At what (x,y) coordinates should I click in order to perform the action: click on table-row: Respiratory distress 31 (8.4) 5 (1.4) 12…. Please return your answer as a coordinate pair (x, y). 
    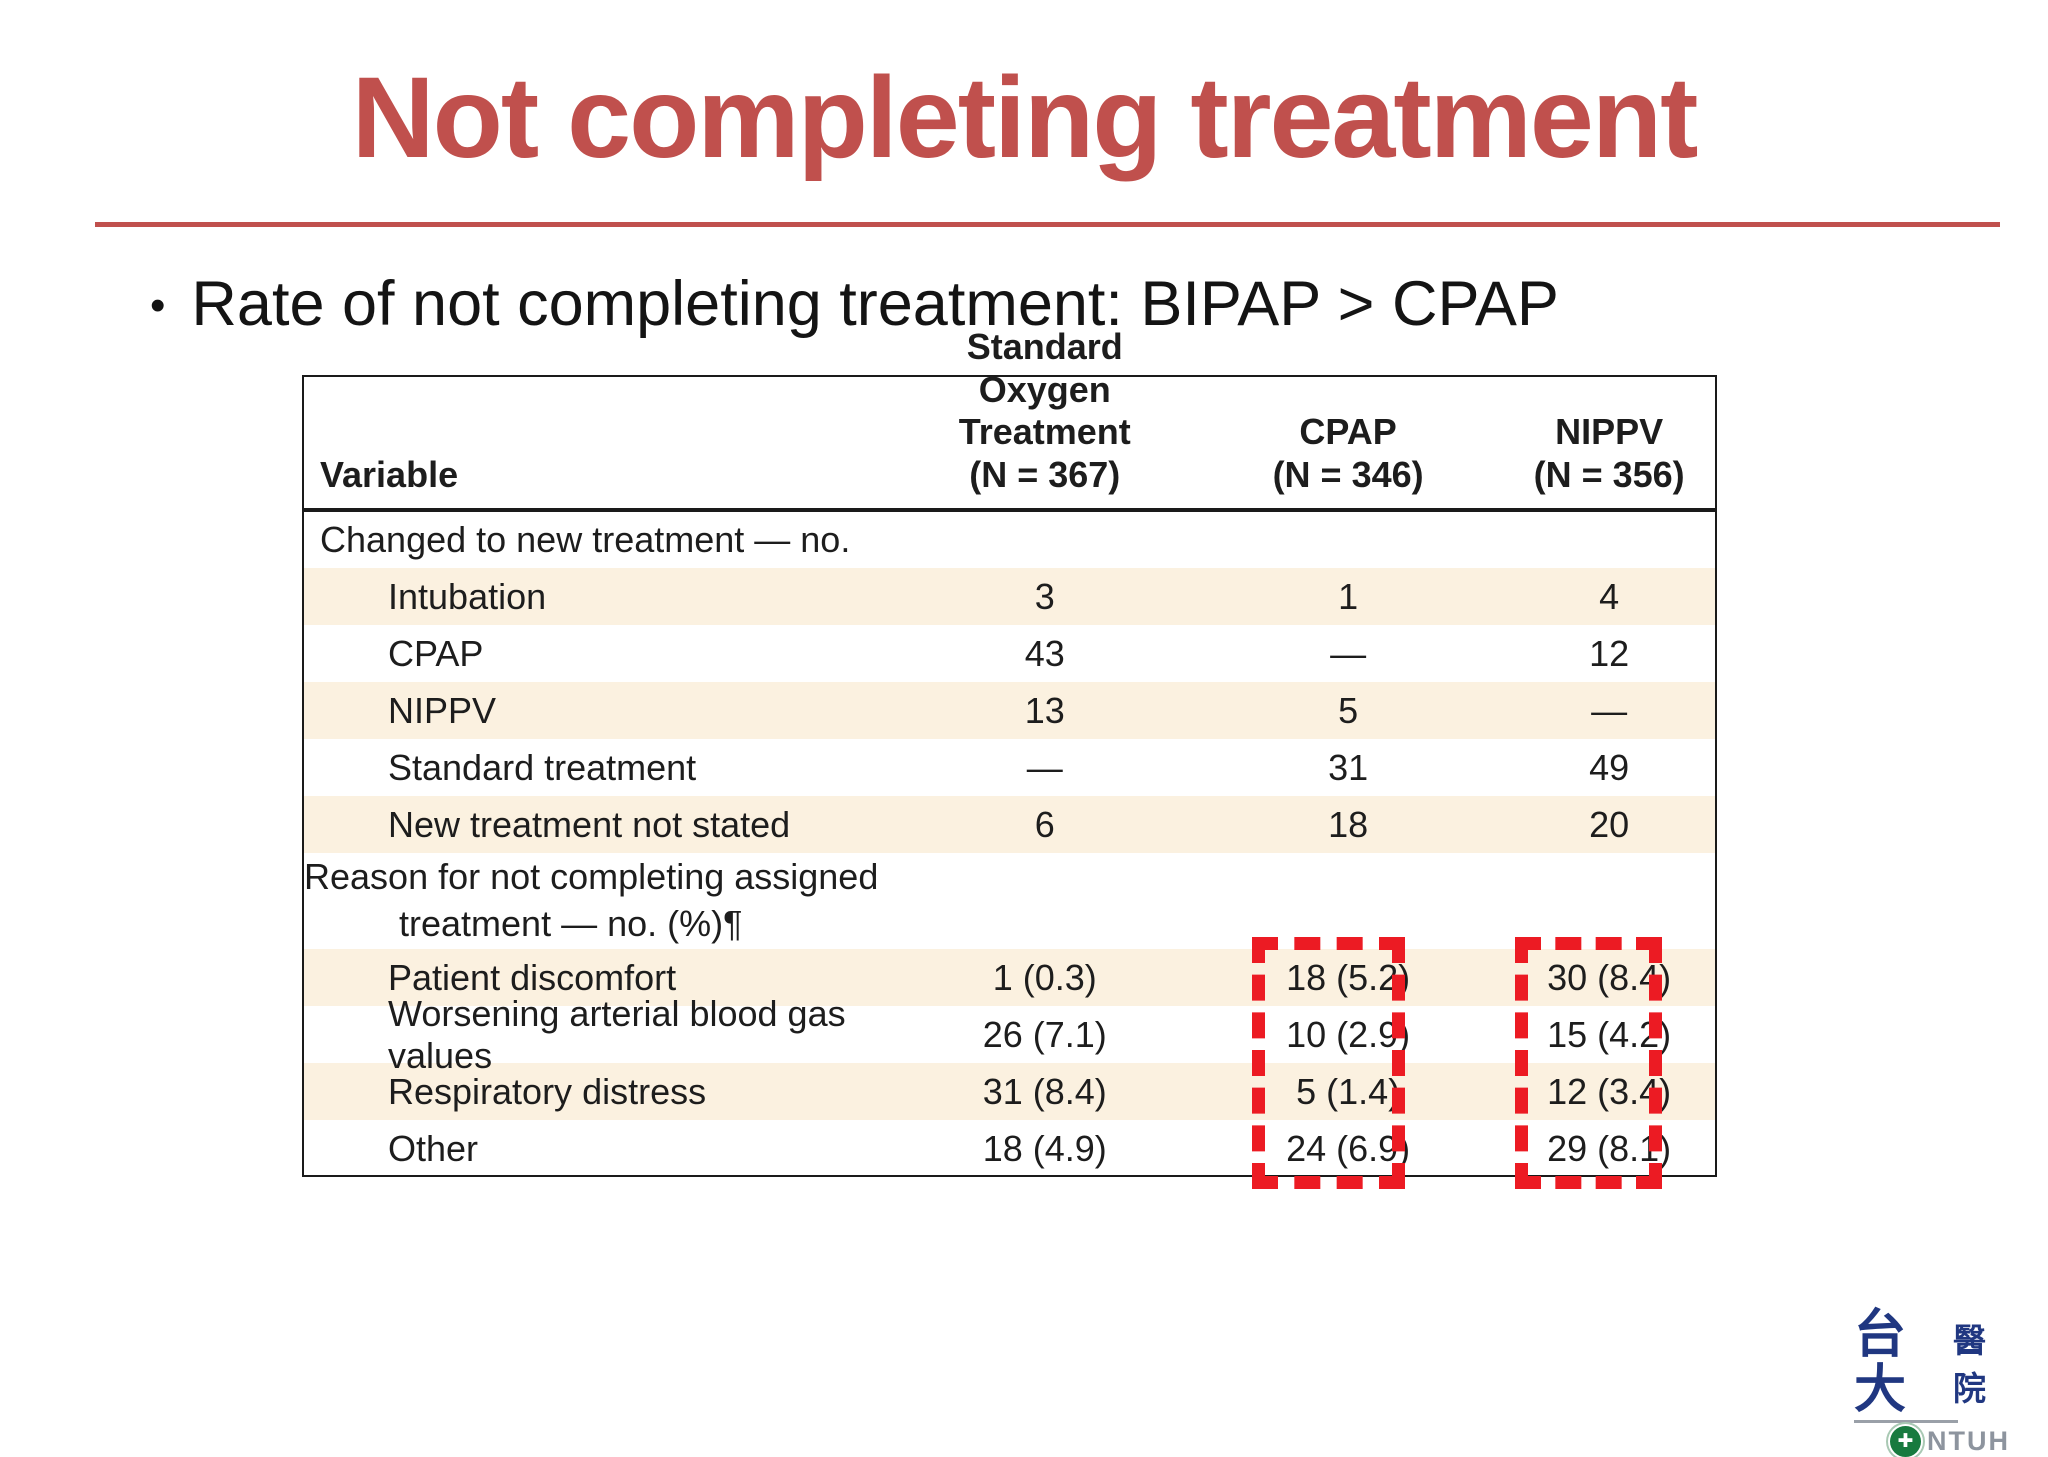
    Looking at the image, I should click on (1009, 1091).